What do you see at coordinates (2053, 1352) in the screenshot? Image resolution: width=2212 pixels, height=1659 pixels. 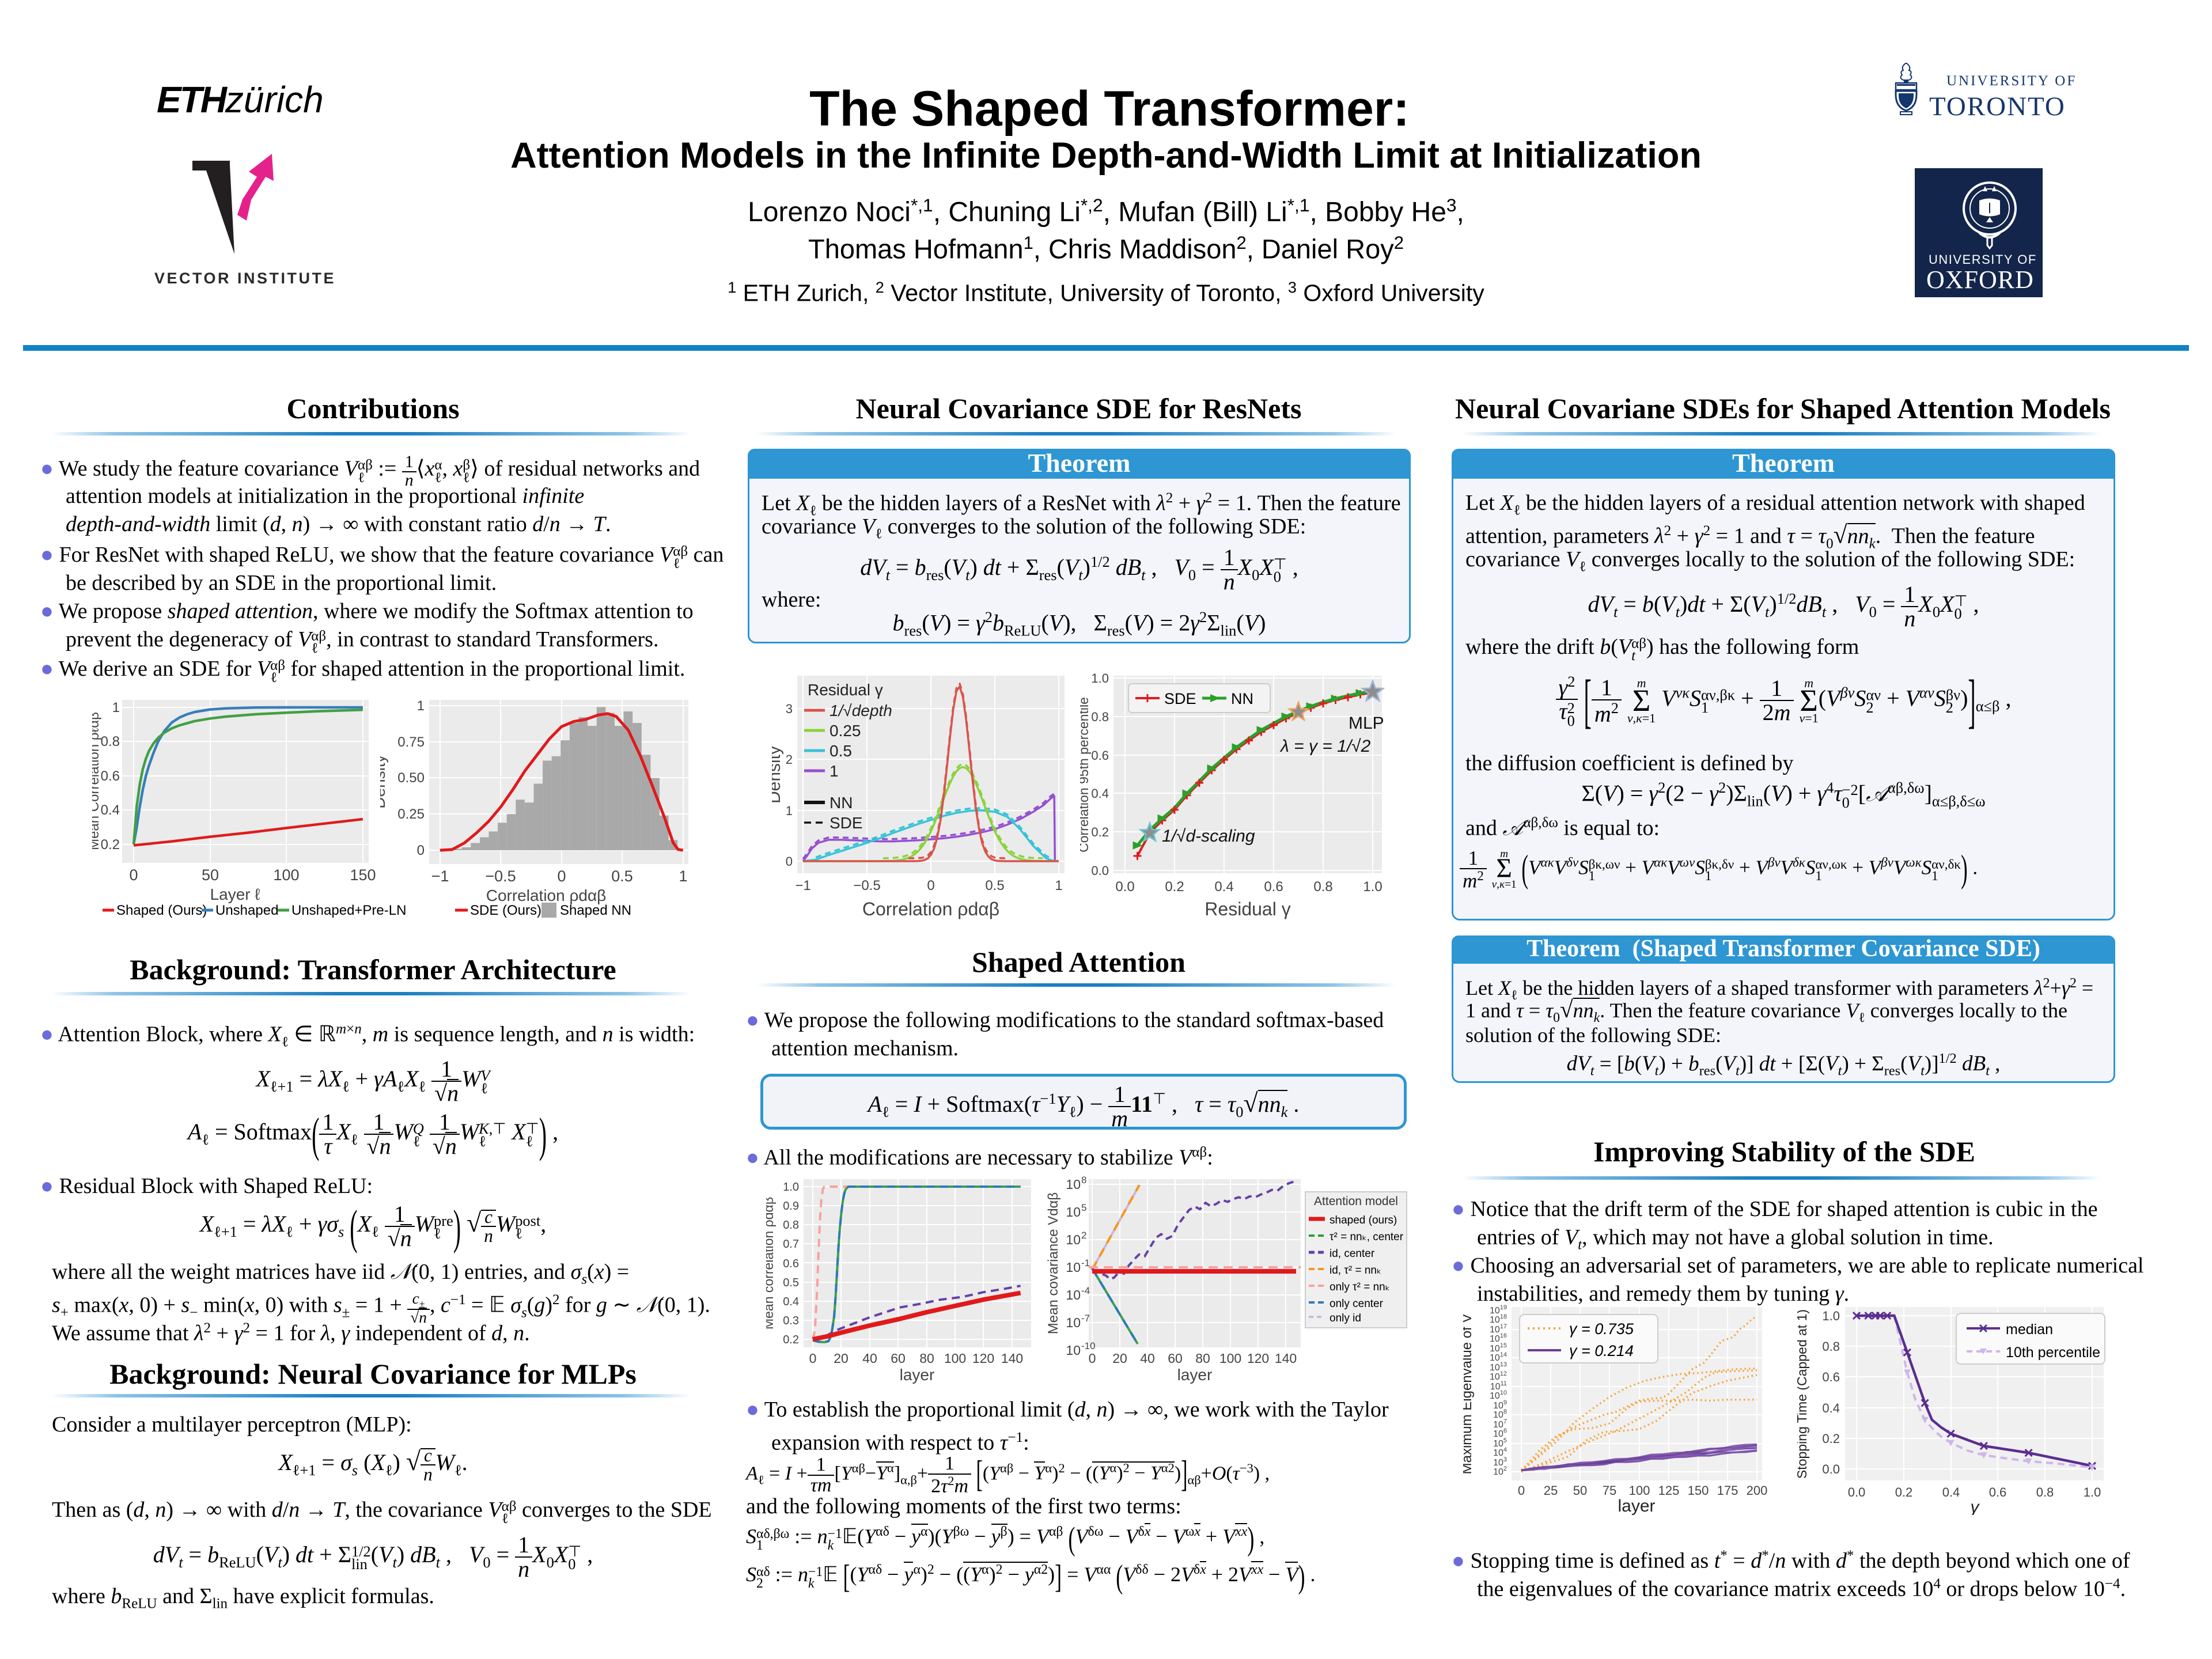 I see `svg-text: 10th percentile` at bounding box center [2053, 1352].